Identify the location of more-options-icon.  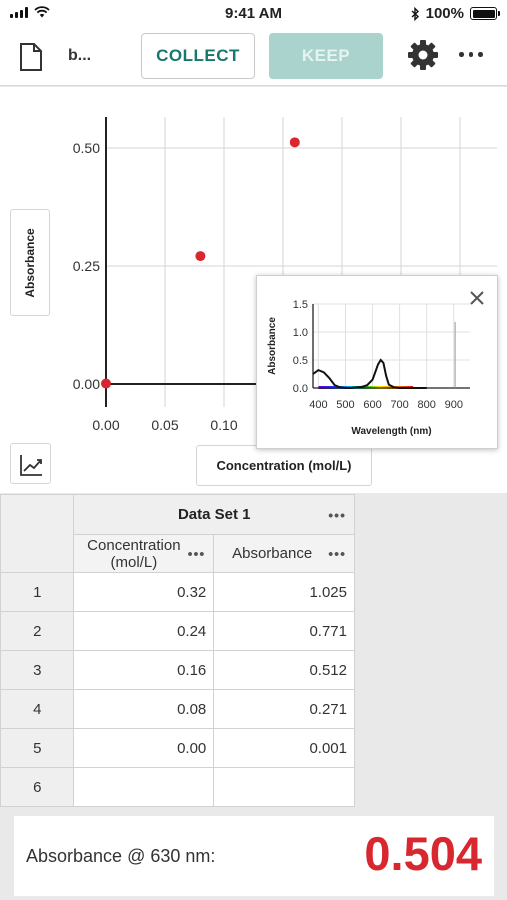
(471, 54).